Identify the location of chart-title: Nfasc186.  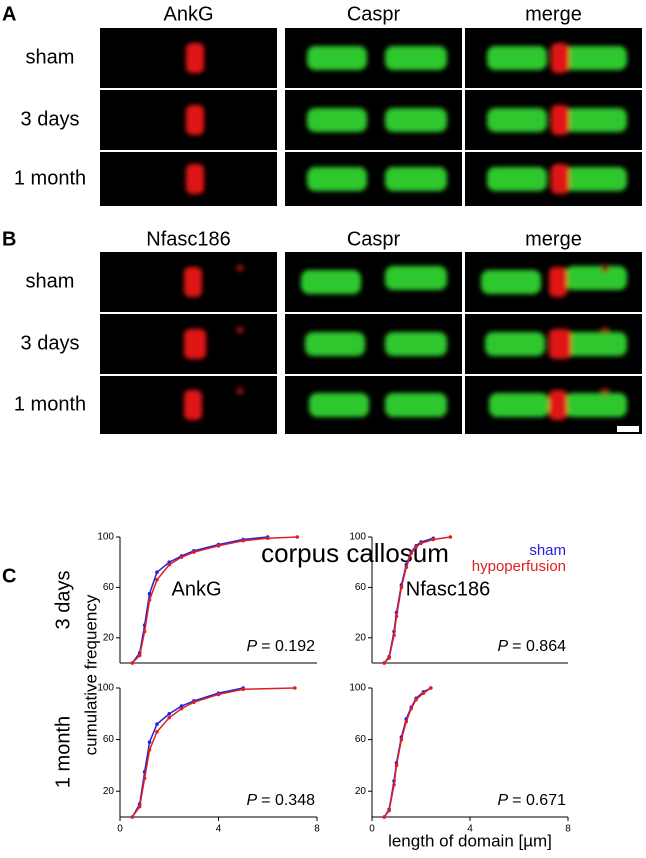
(448, 589).